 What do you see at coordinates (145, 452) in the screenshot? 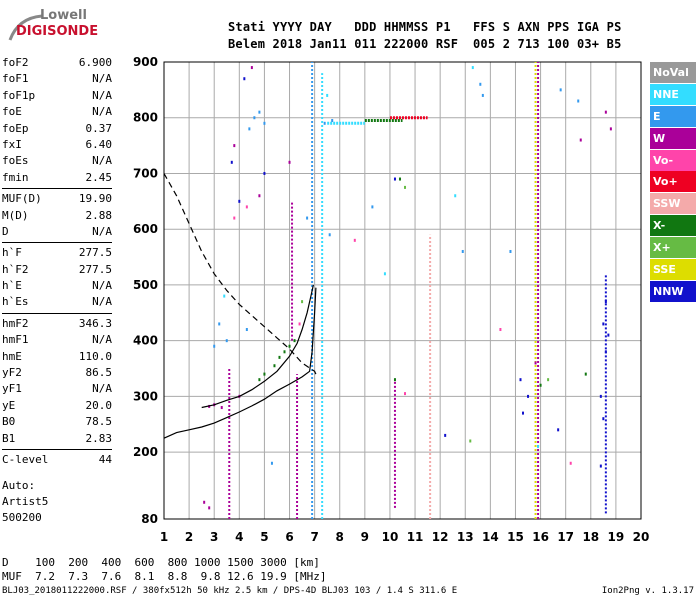
I see `y-tick-label: 200` at bounding box center [145, 452].